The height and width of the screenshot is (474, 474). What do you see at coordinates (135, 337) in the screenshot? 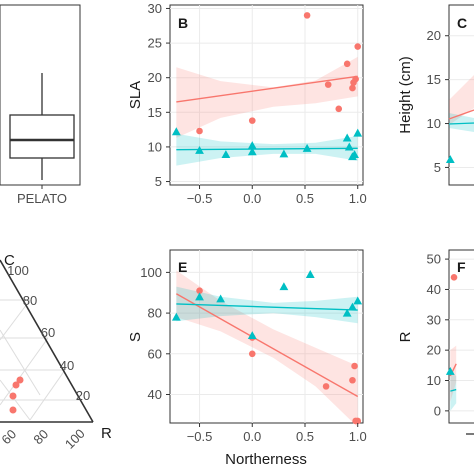
I see `panel-e-ylabel: S` at bounding box center [135, 337].